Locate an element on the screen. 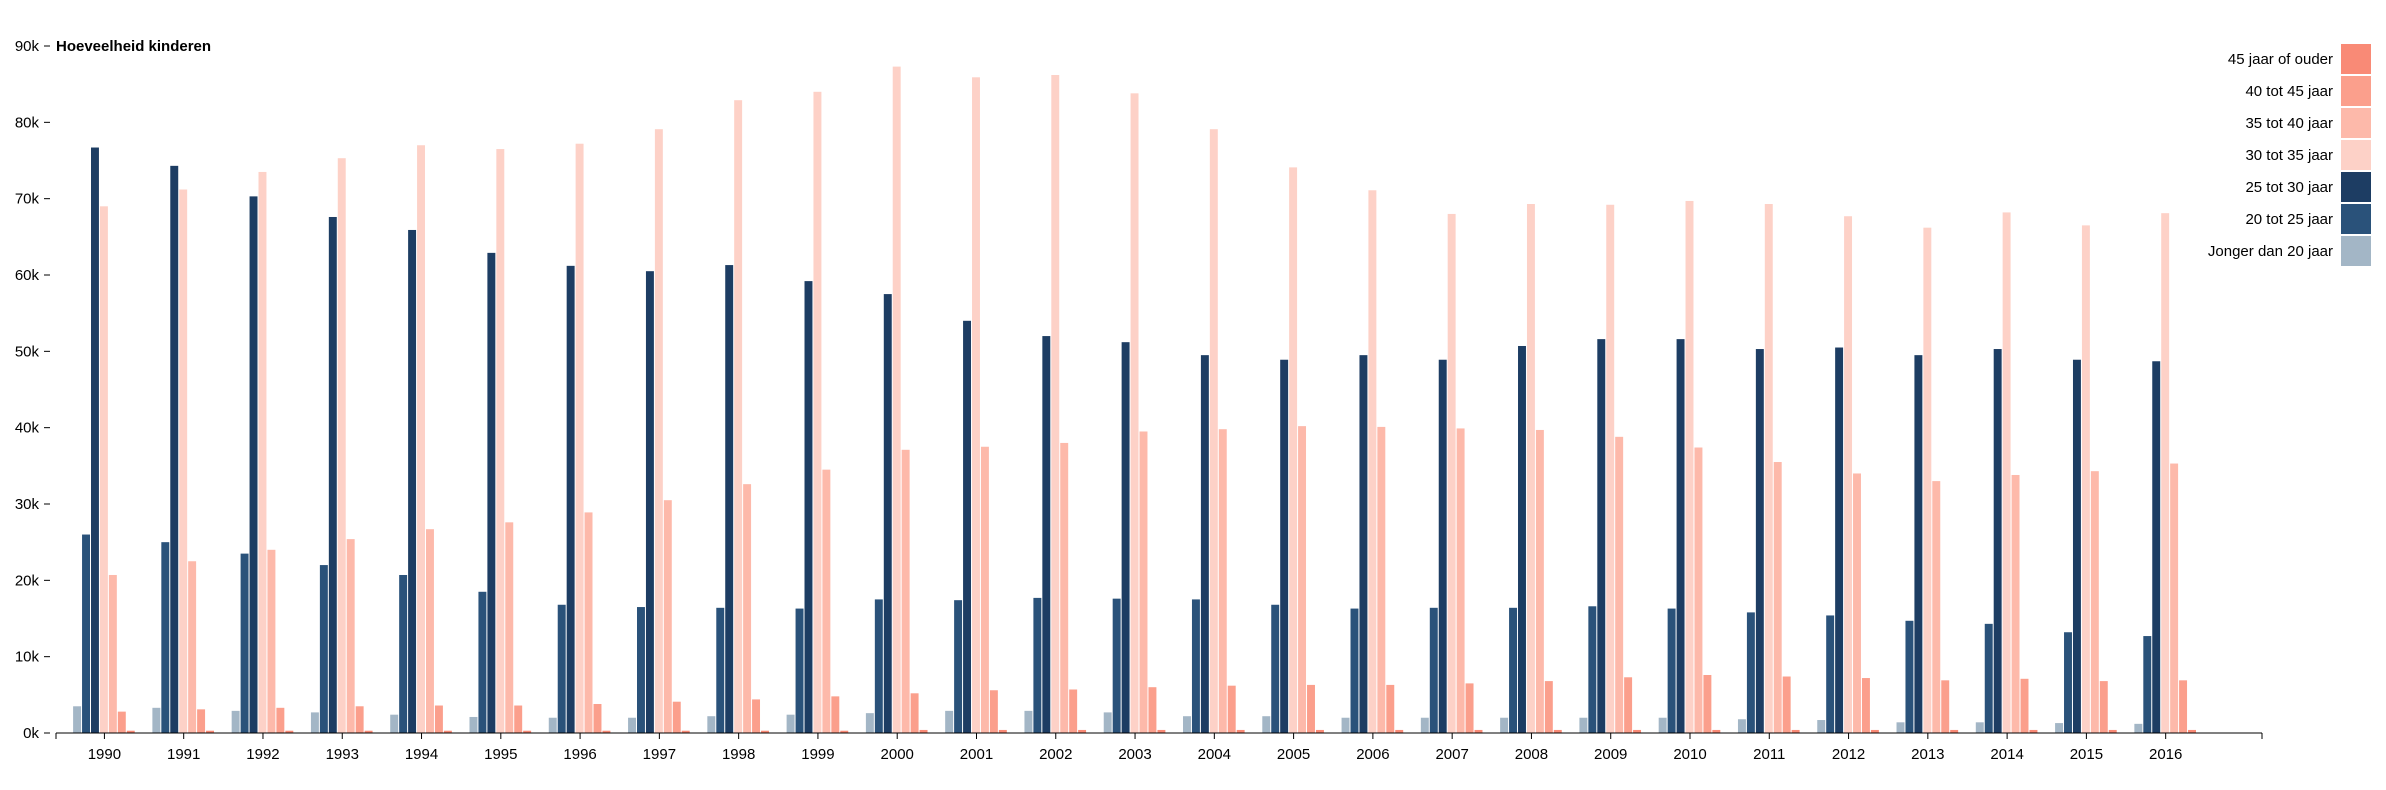  legend-label: 25 tot 30 jaar is located at coordinates (2289, 187).